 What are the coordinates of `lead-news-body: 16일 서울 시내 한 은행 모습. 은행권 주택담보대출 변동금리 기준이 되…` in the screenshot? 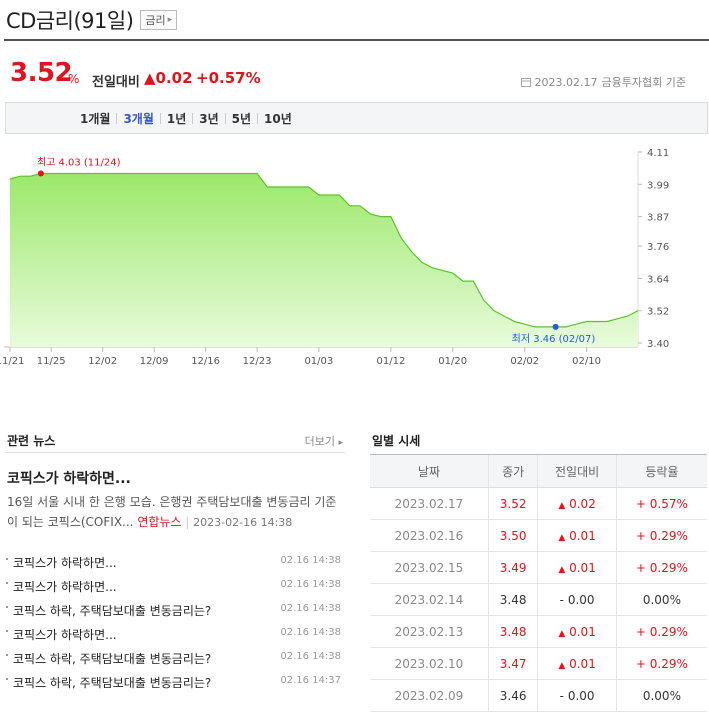 It's located at (172, 512).